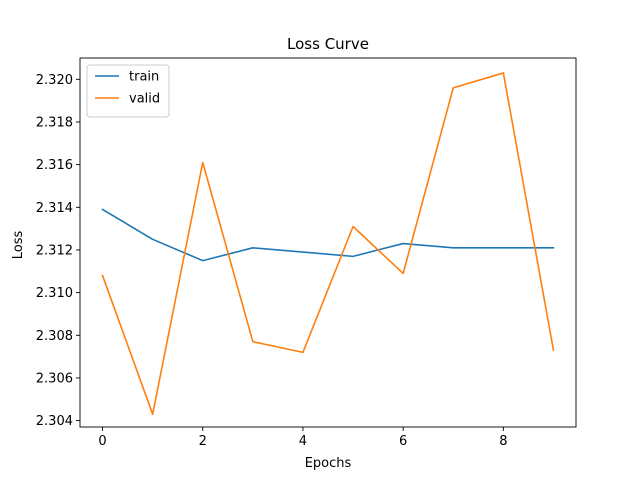 The image size is (640, 480). Describe the element at coordinates (403, 441) in the screenshot. I see `x-tick-label: 6` at that location.